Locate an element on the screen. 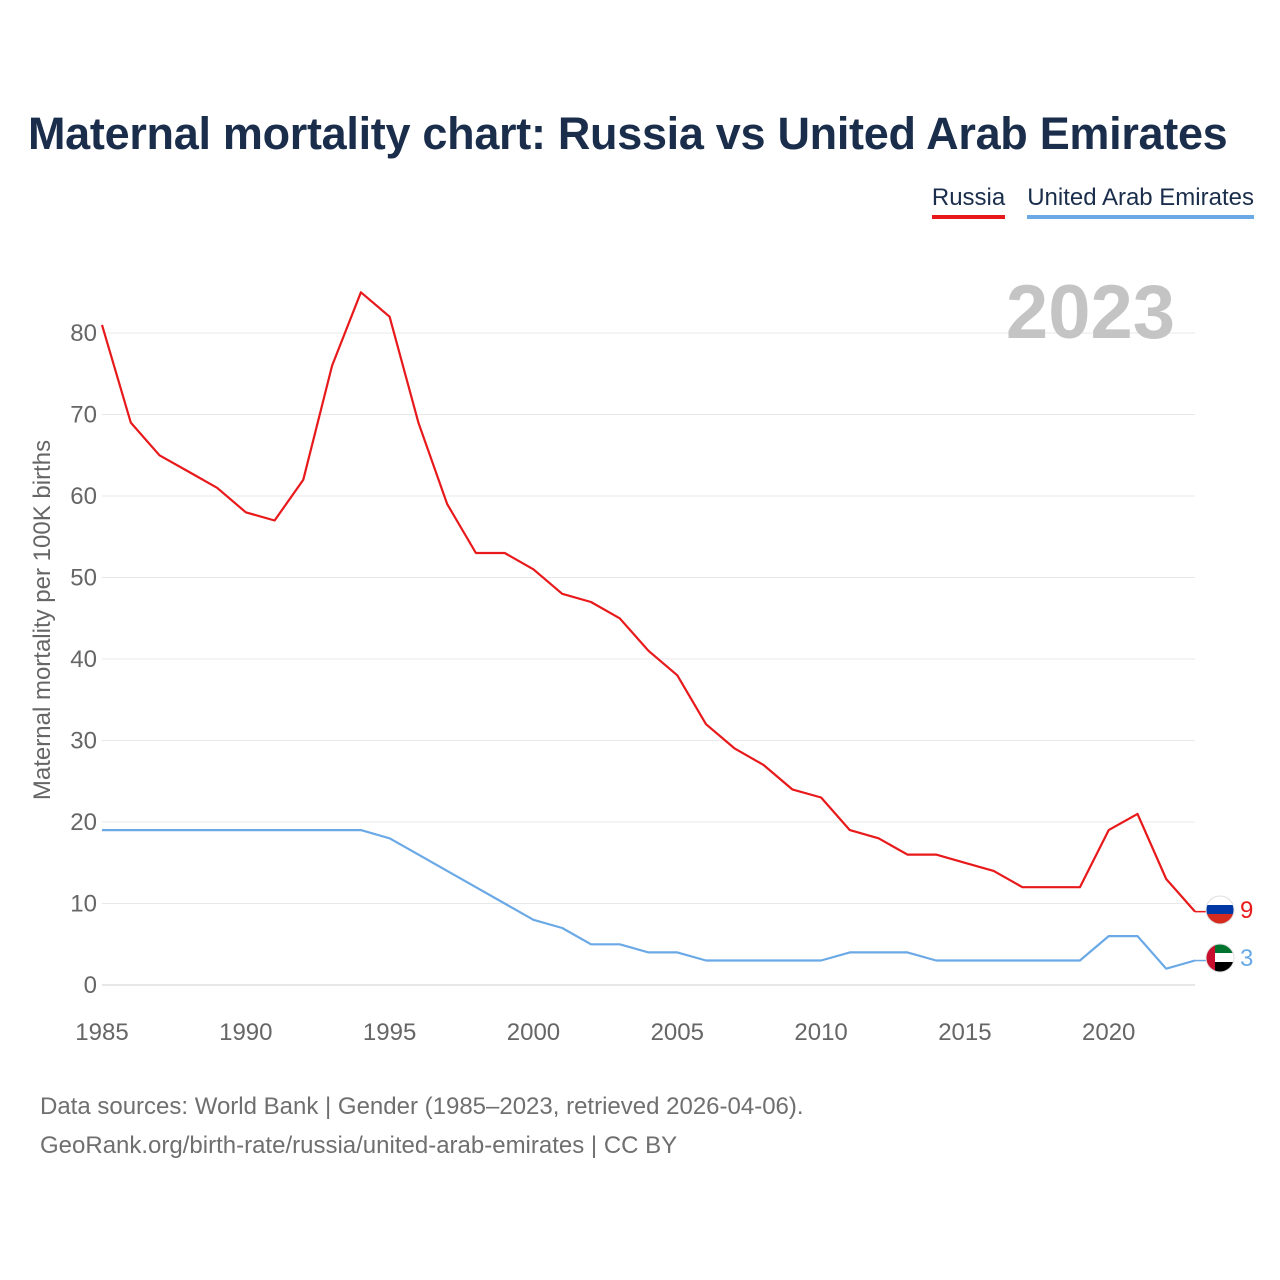  russia-flag-icon is located at coordinates (1220, 910).